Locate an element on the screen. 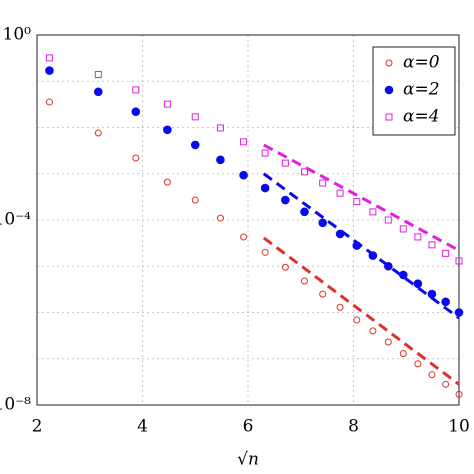 Image resolution: width=474 pixels, height=474 pixels. y-tick-label: 10⁻⁸ is located at coordinates (15, 405).